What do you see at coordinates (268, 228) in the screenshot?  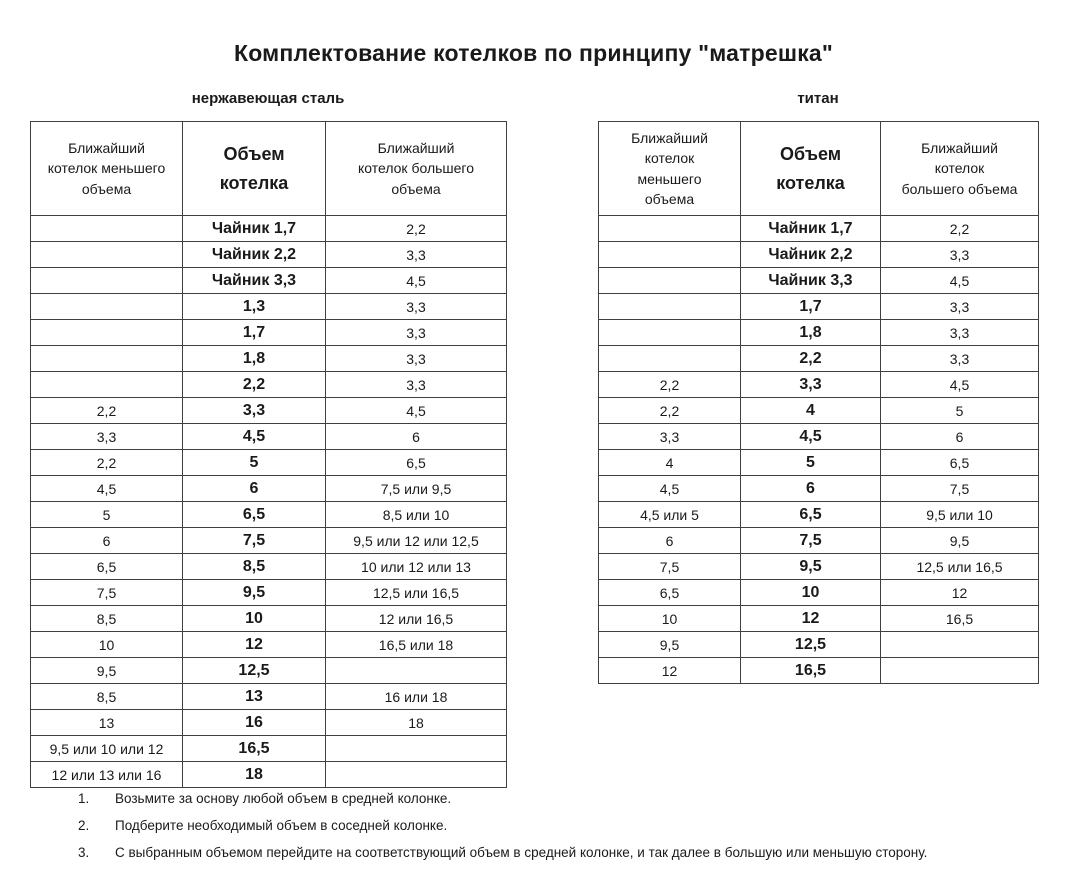 I see `table-row: Чайник 1,7 2,2` at bounding box center [268, 228].